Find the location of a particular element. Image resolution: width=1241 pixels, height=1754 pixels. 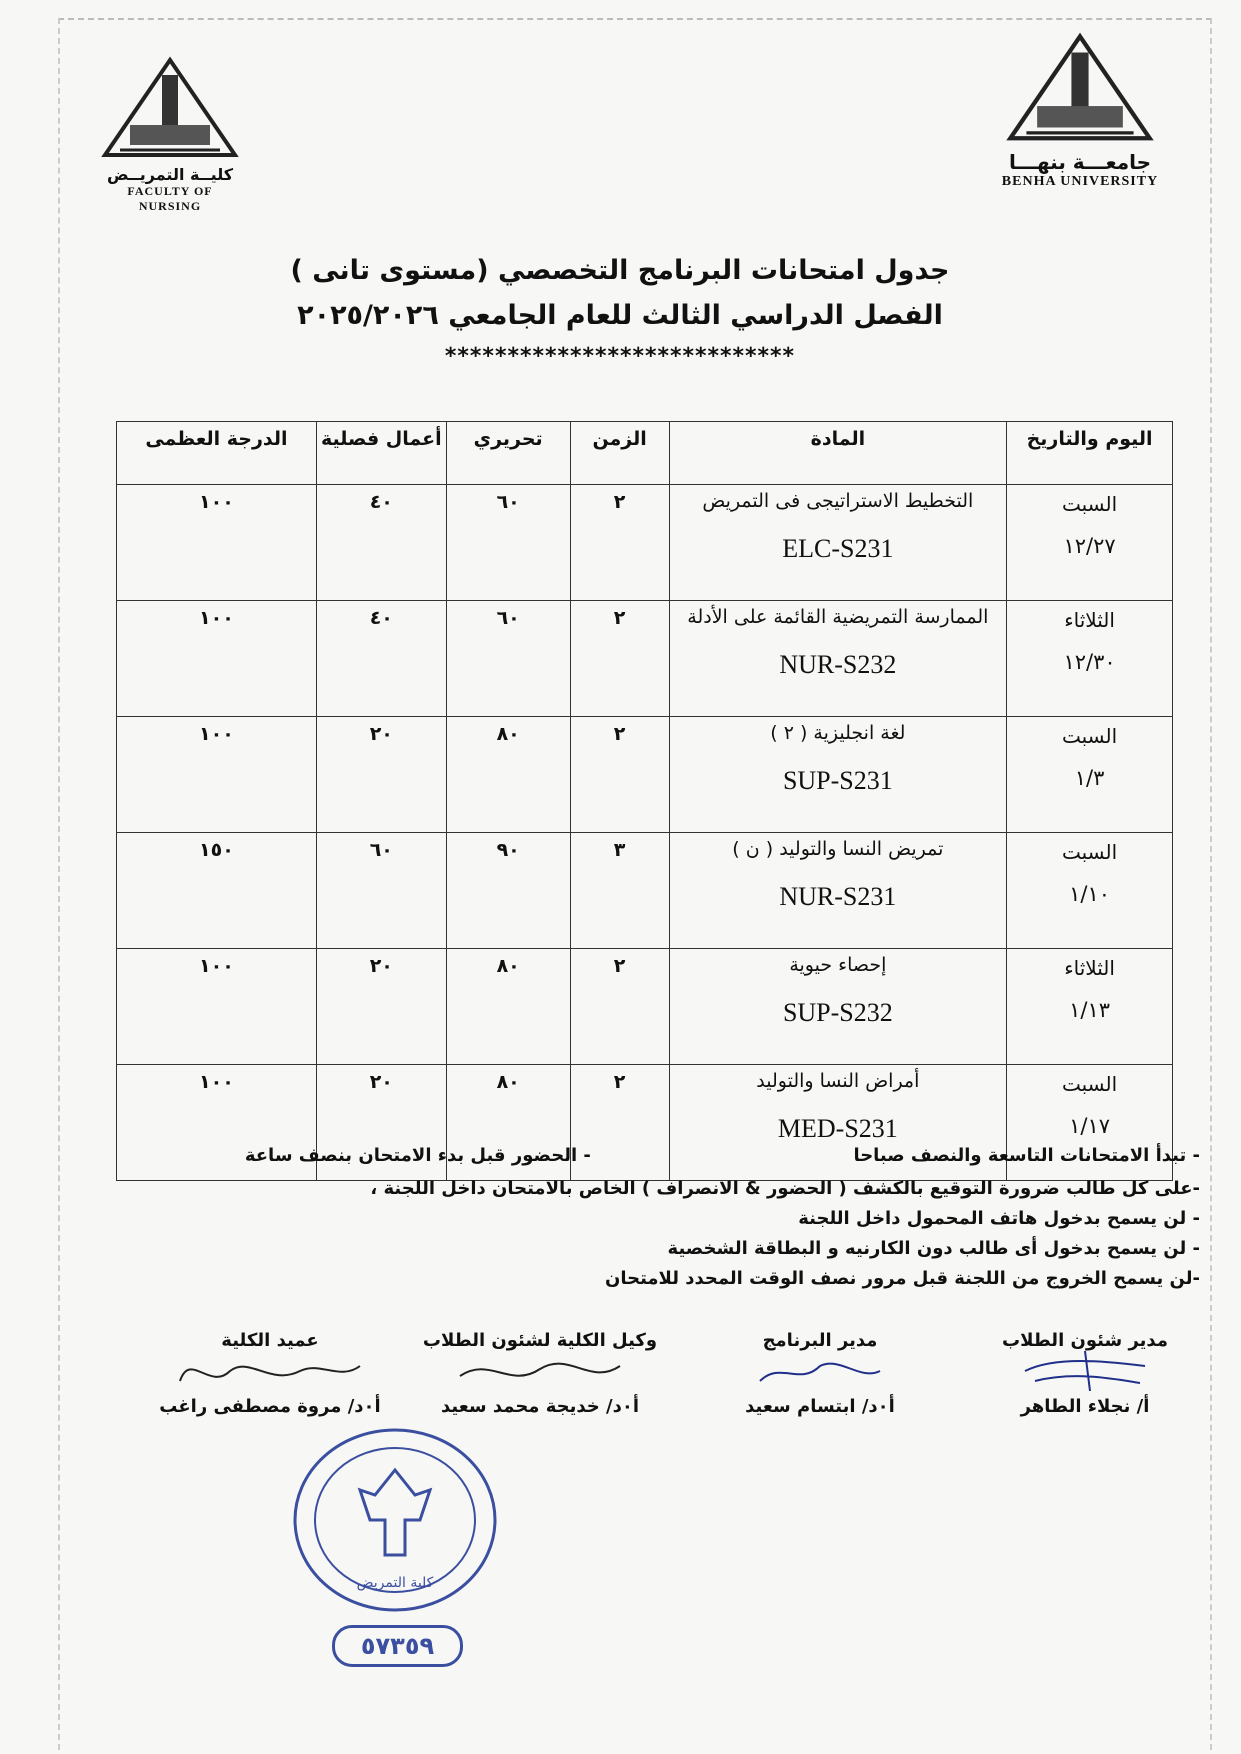

course-code: SUP-S231 is located at coordinates (837, 780).